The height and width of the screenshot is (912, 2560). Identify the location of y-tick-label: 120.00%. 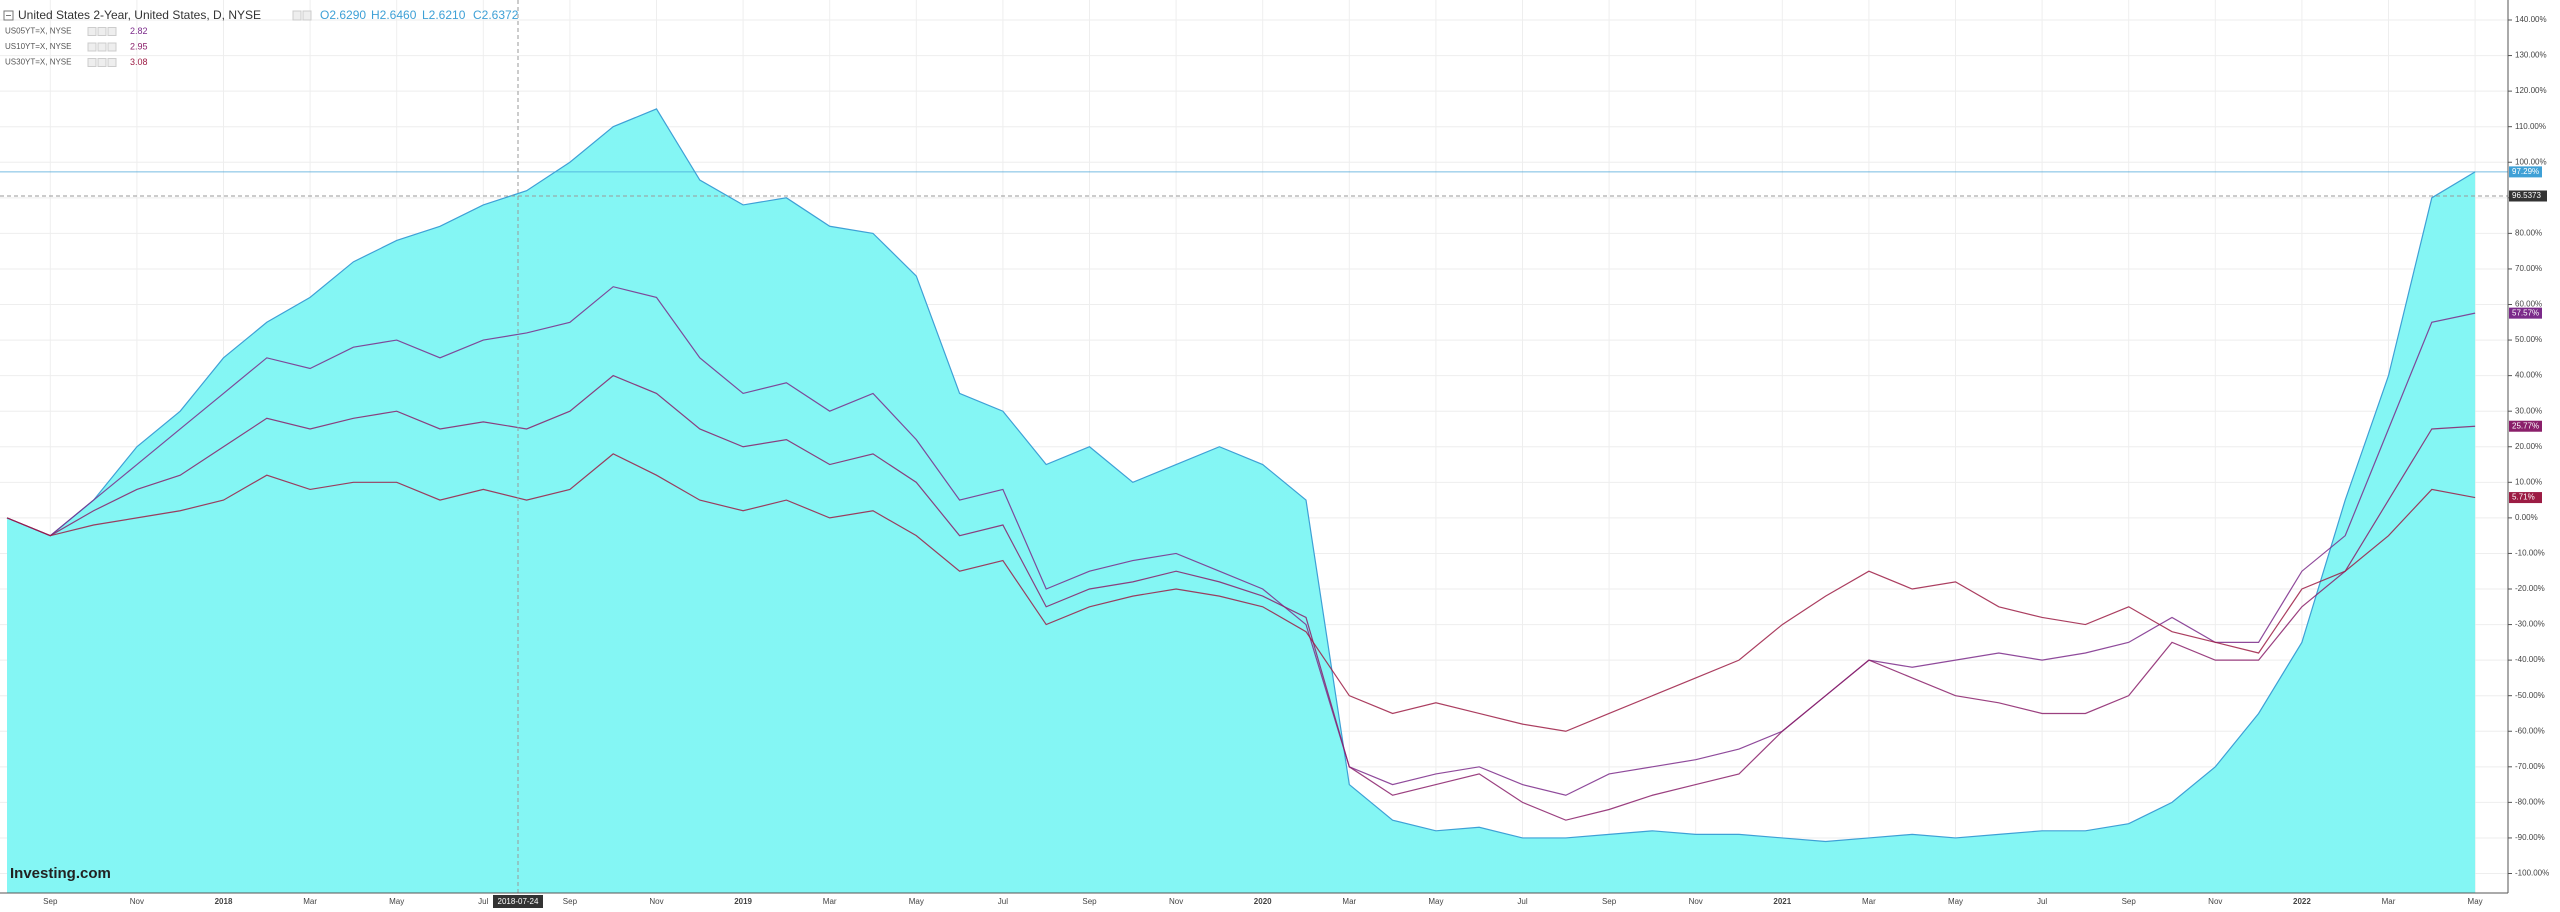
(2531, 90).